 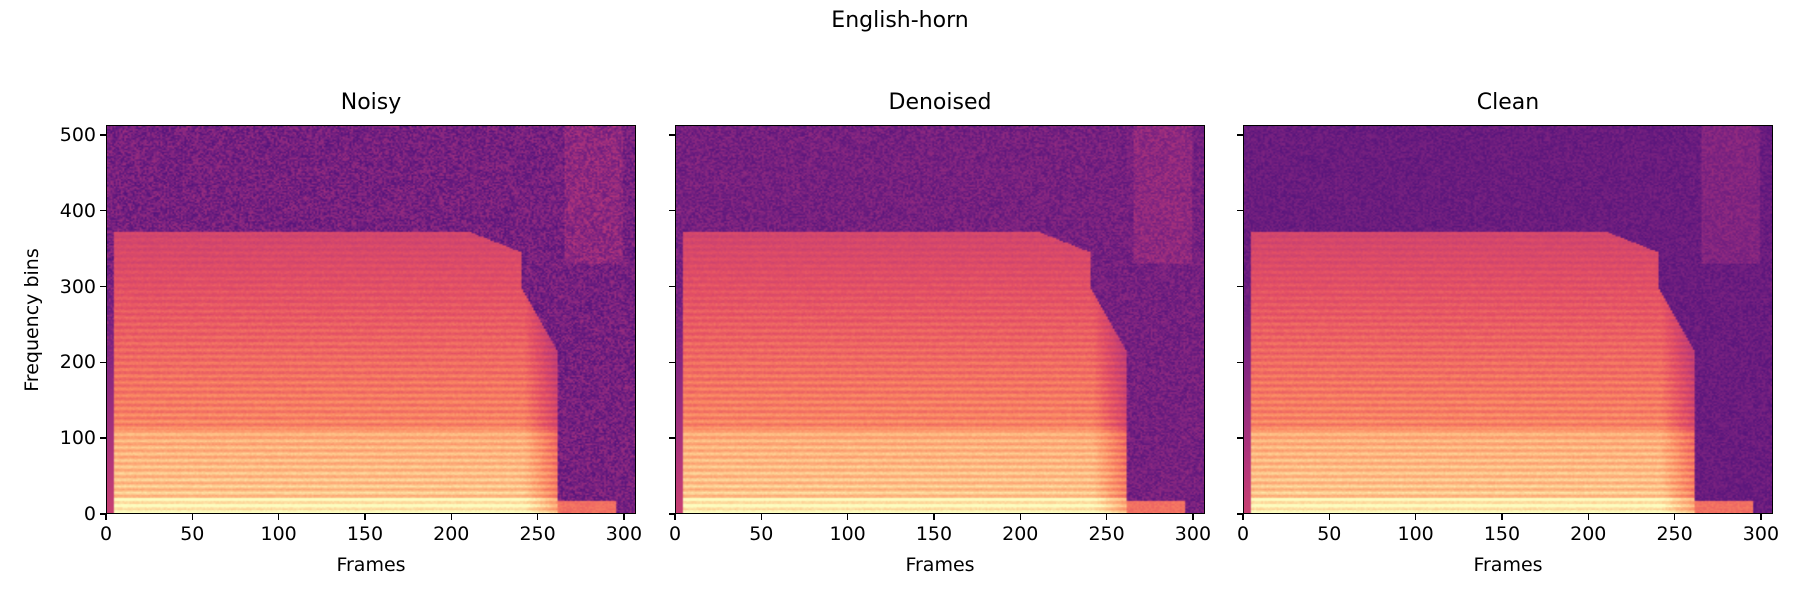 I want to click on y-tick-label: 0, so click(x=89, y=514).